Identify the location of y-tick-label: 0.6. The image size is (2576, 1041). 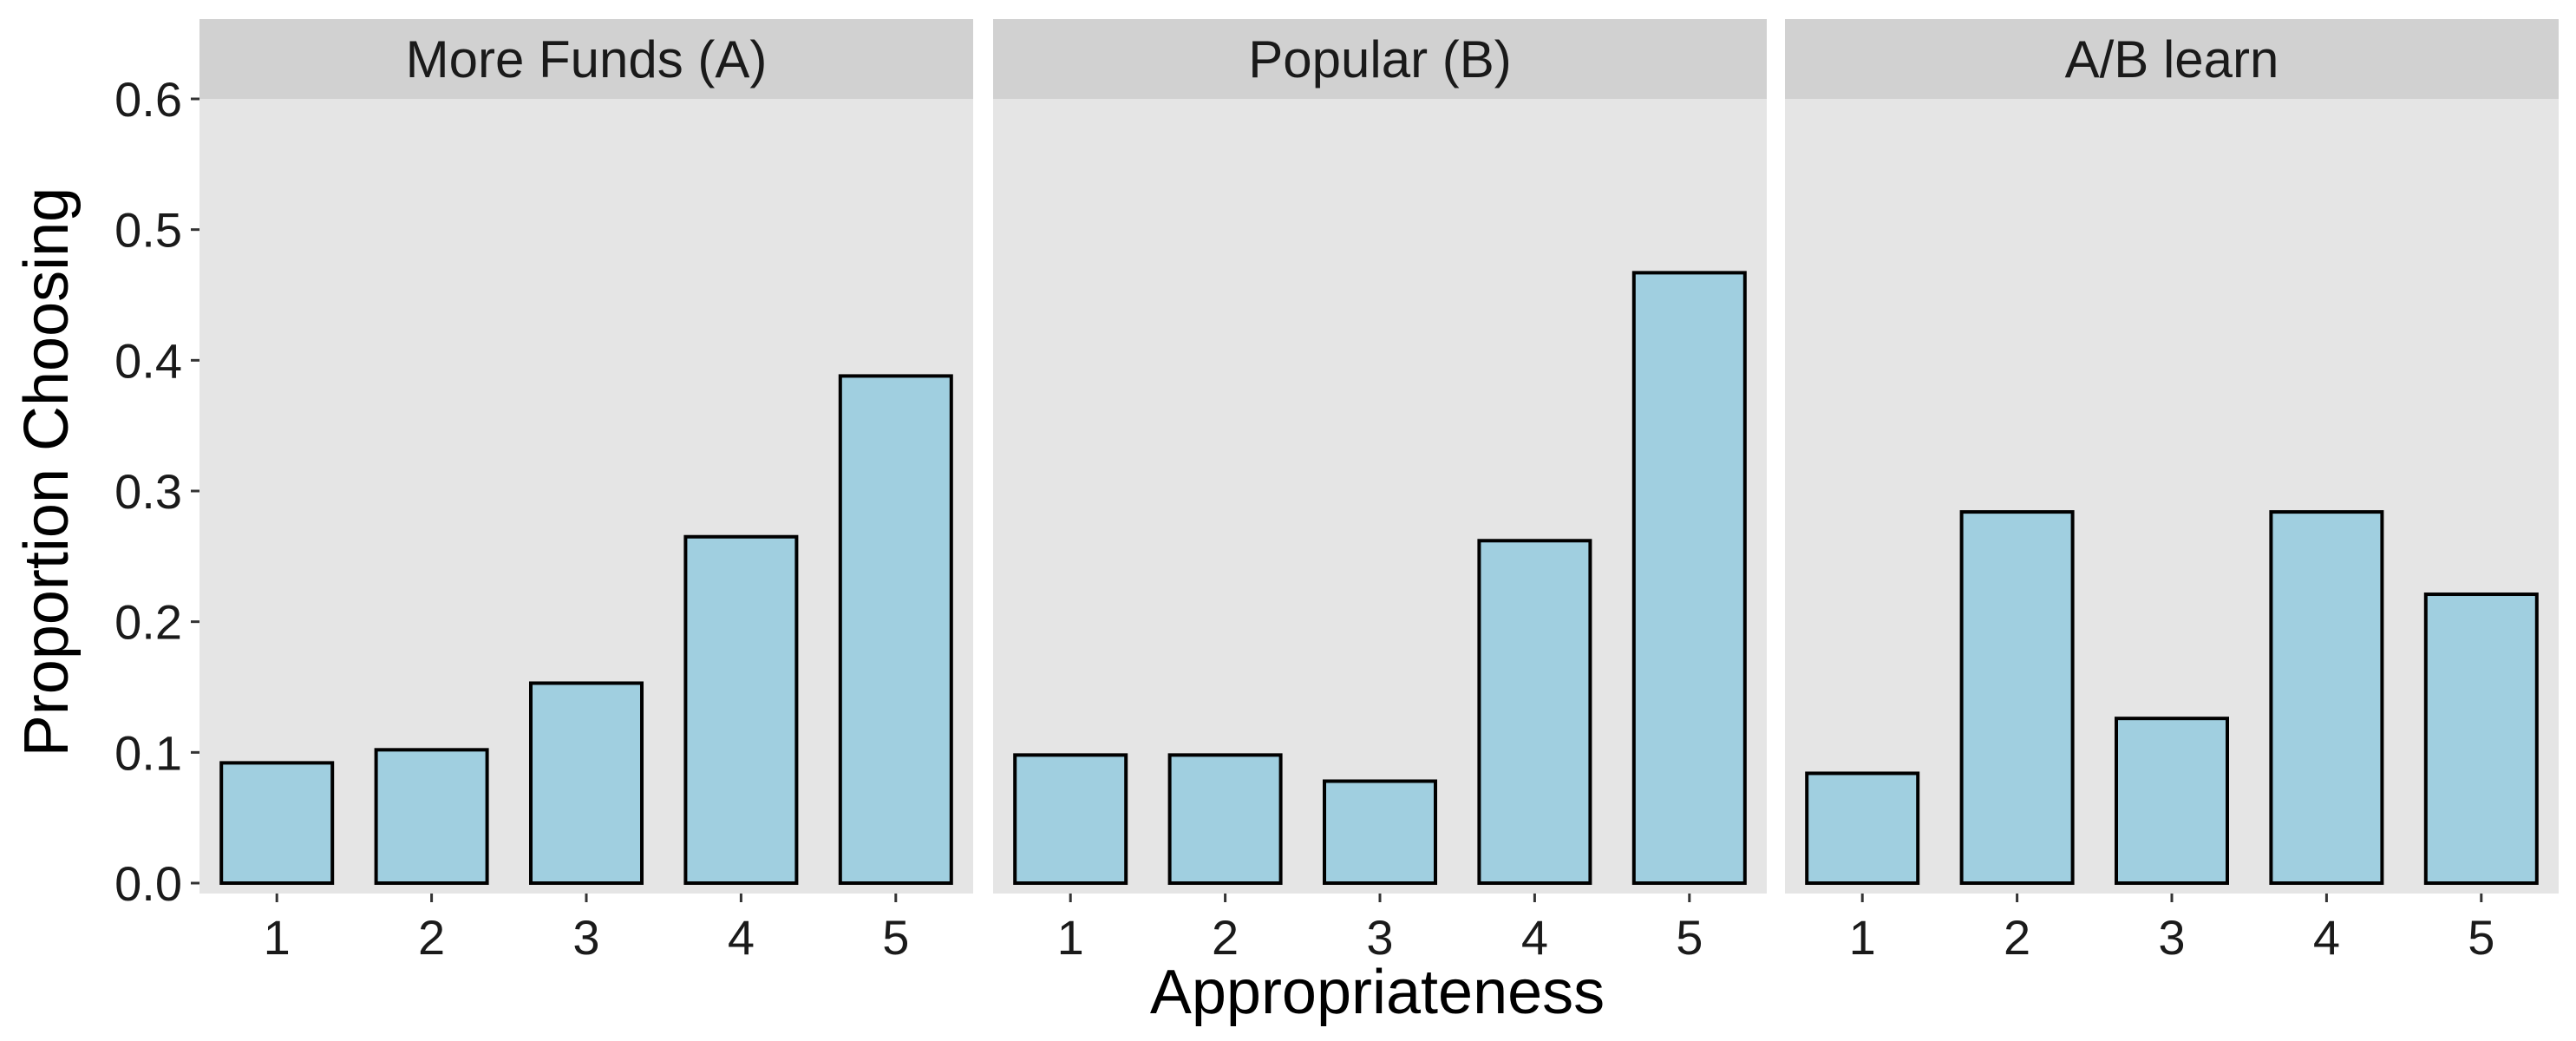
(148, 100).